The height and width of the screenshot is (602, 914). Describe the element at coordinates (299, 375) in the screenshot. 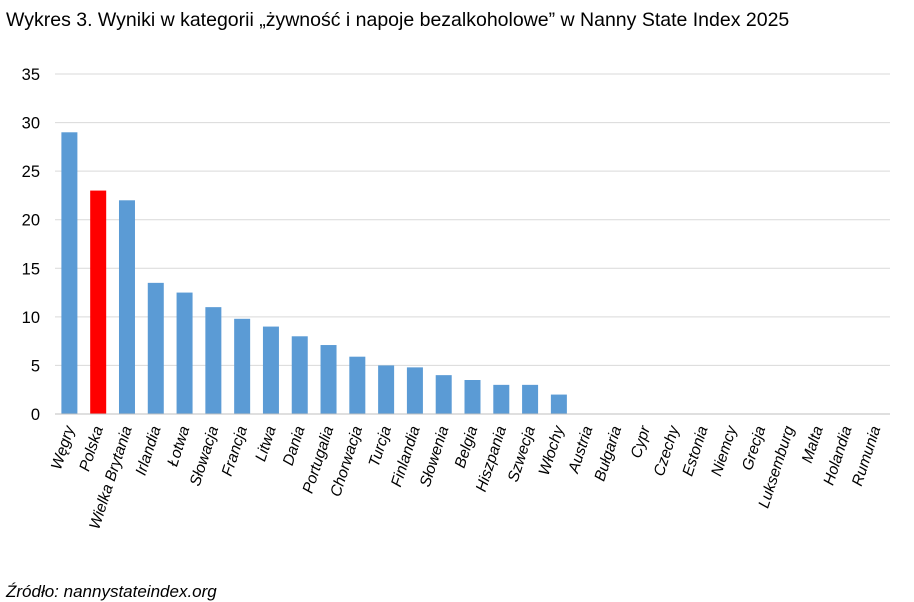

I see `bar-dania` at that location.